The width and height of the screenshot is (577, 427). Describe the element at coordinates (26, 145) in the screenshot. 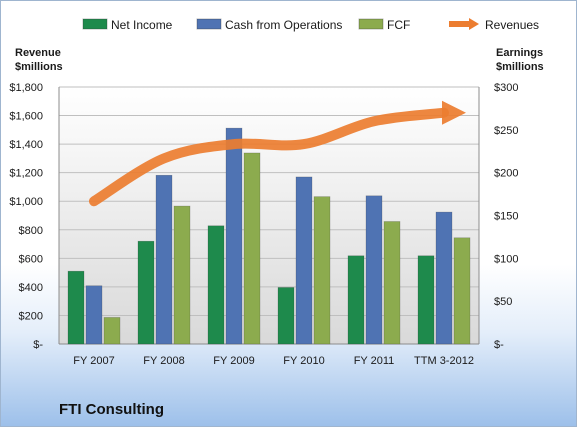

I see `left-tick-label: $1,400` at that location.